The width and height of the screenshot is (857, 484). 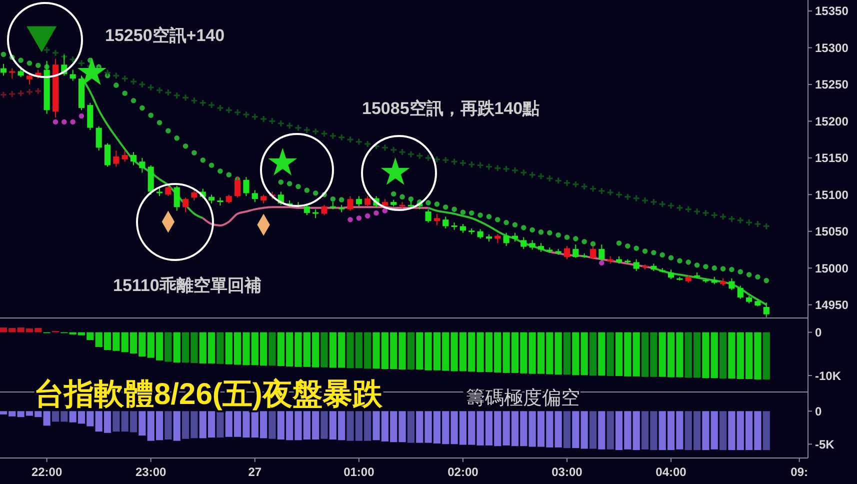 I want to click on y-tick-label: -5K, so click(x=825, y=444).